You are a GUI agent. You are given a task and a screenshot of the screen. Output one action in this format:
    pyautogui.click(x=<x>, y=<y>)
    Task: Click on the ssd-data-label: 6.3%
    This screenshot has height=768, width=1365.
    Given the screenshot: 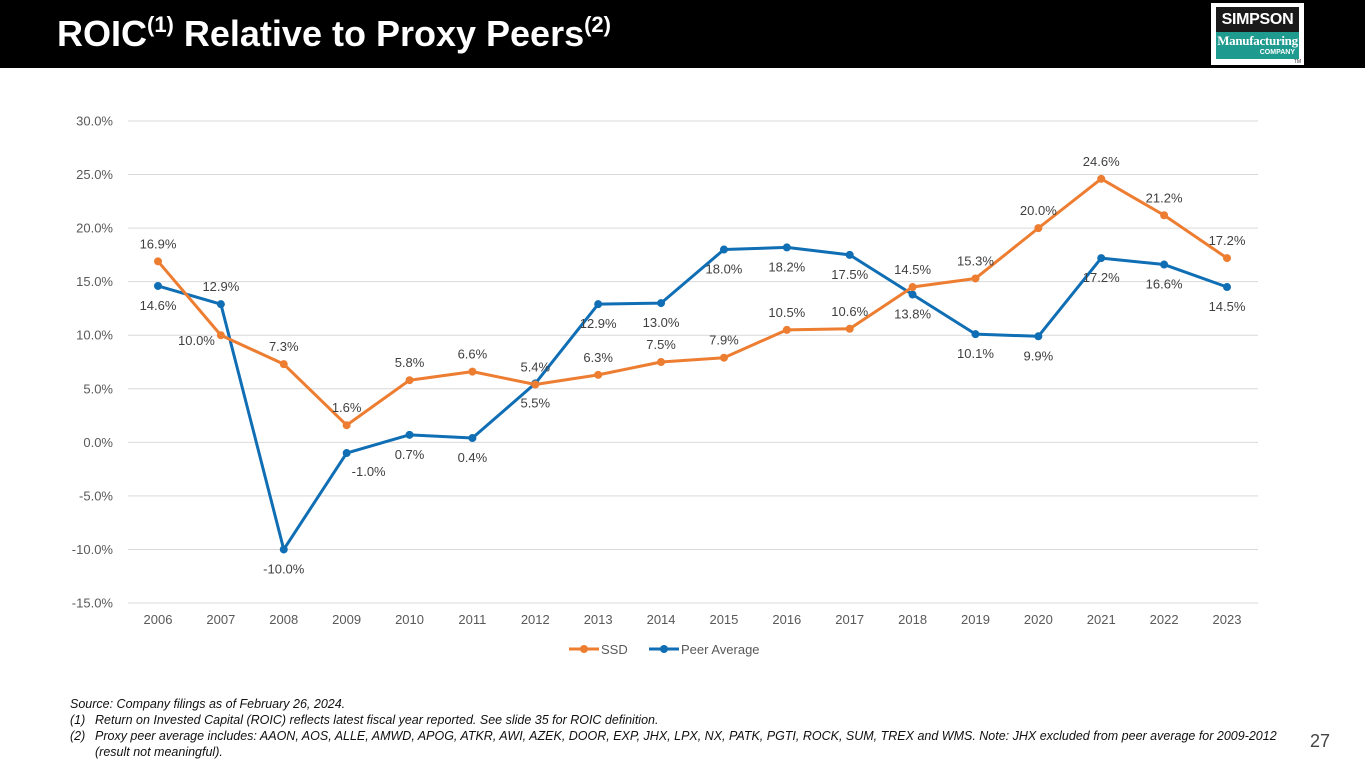 What is the action you would take?
    pyautogui.click(x=598, y=357)
    